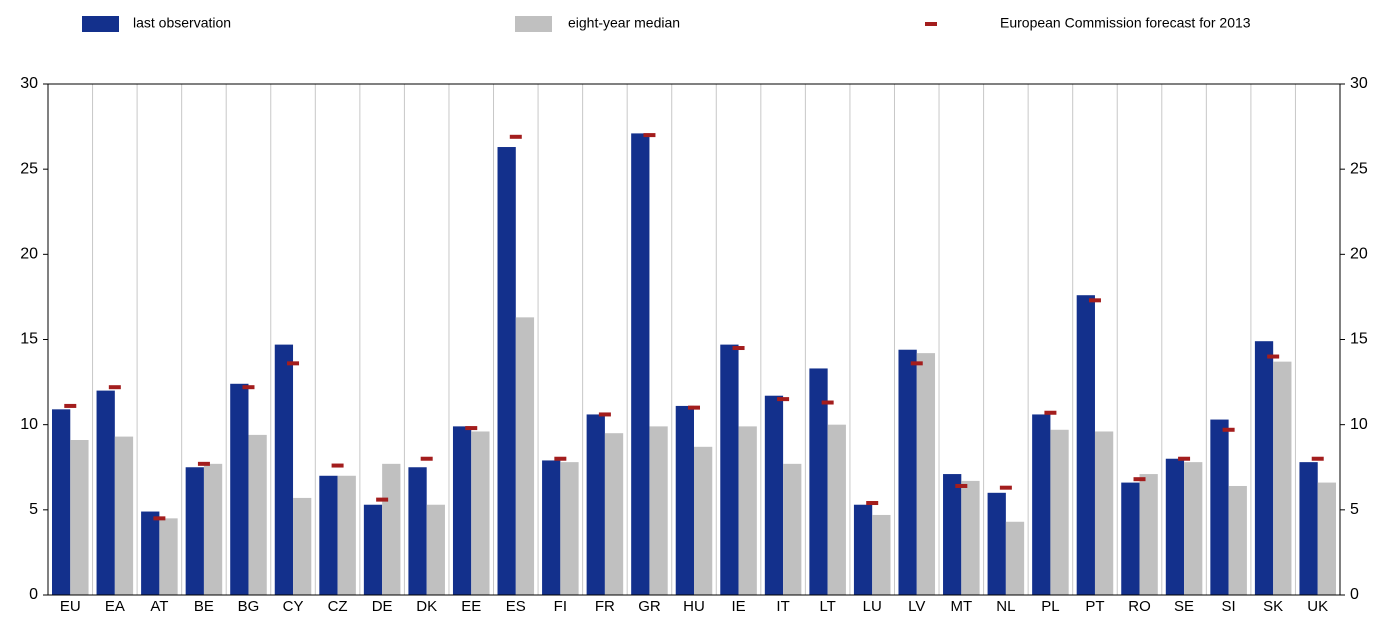 This screenshot has height=621, width=1383. Describe the element at coordinates (516, 606) in the screenshot. I see `x-tick-label: ES` at that location.